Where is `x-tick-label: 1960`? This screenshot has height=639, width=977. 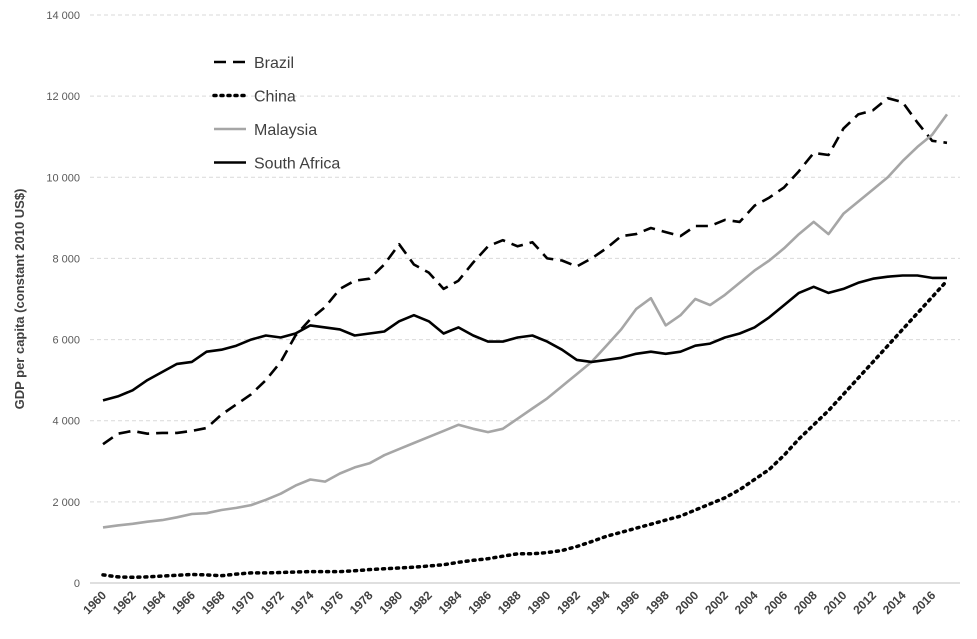
x-tick-label: 1960 is located at coordinates (94, 602).